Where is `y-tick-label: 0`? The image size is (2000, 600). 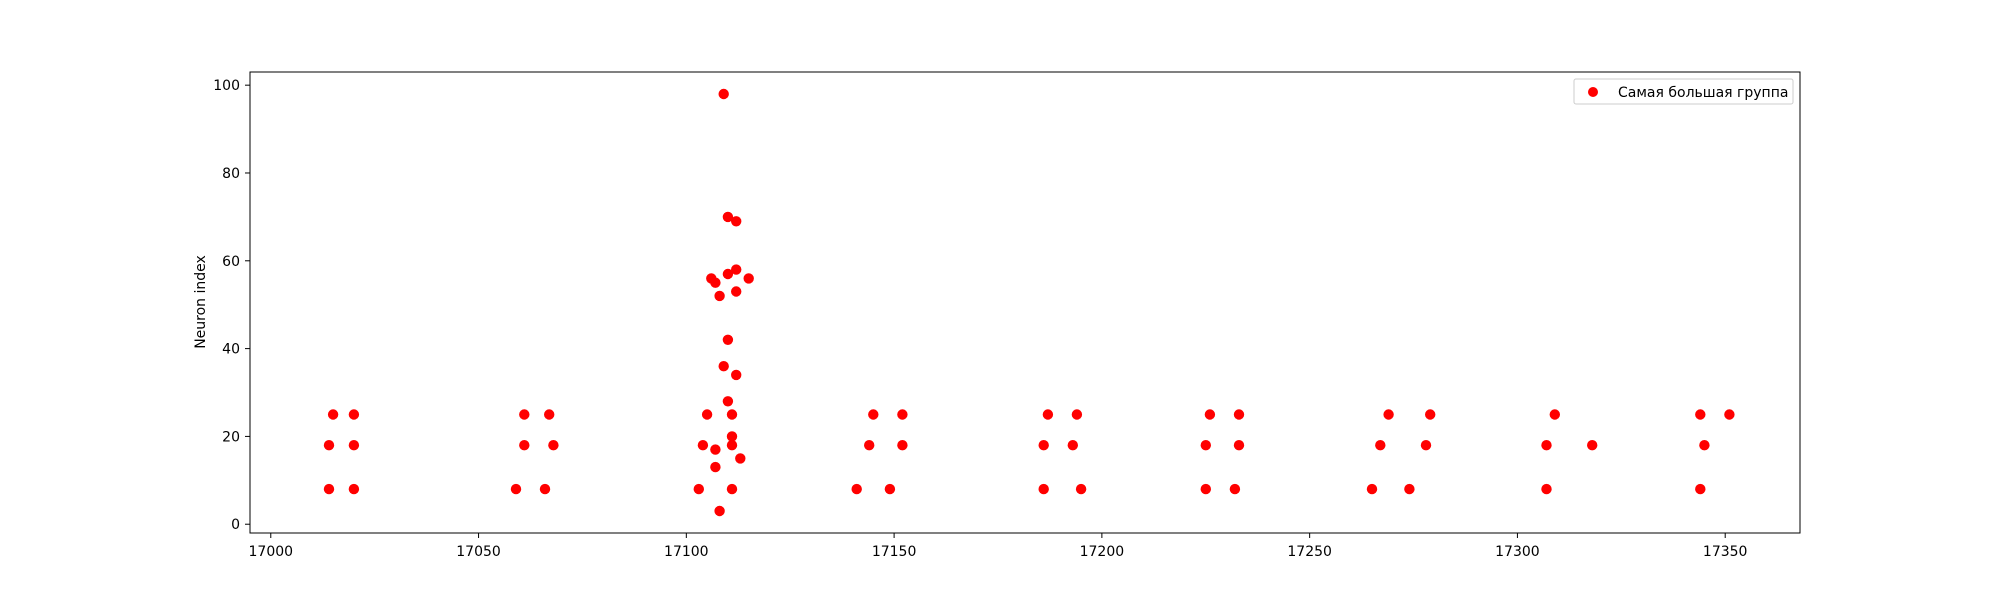 y-tick-label: 0 is located at coordinates (235, 525).